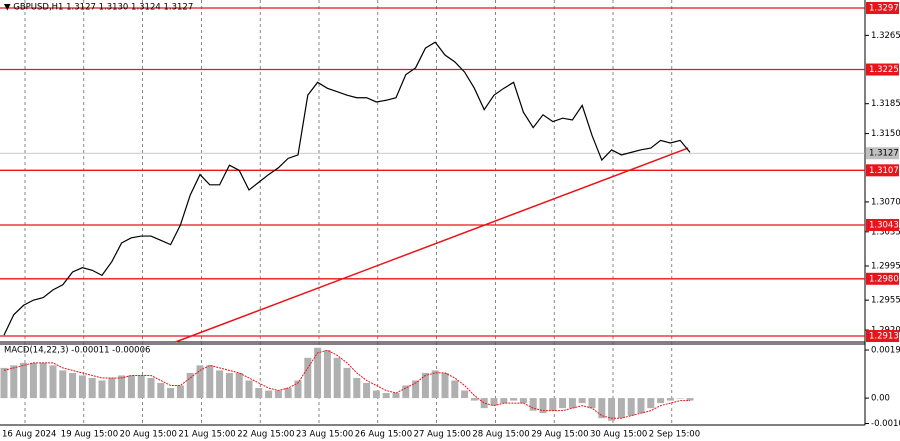 This screenshot has width=900, height=441. Describe the element at coordinates (442, 435) in the screenshot. I see `x-tick-label: 27 Aug 15:00` at that location.